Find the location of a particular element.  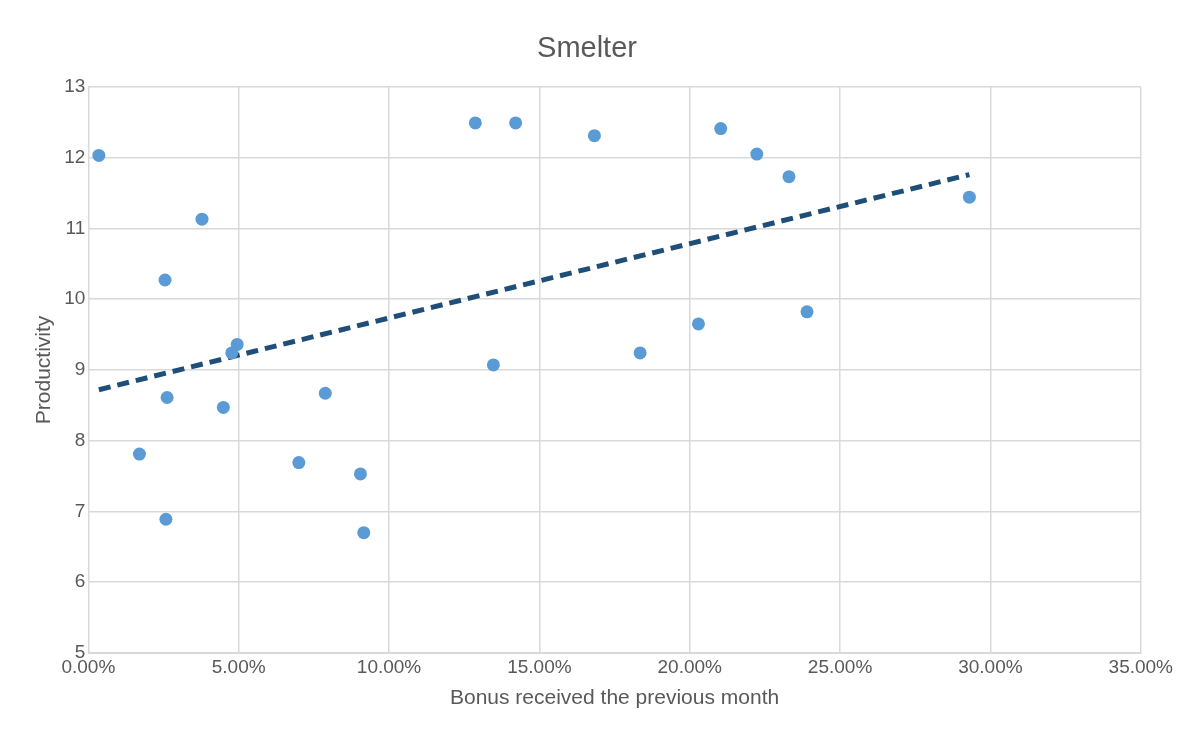

x-axis-title: Bonus received the previous month is located at coordinates (614, 697).